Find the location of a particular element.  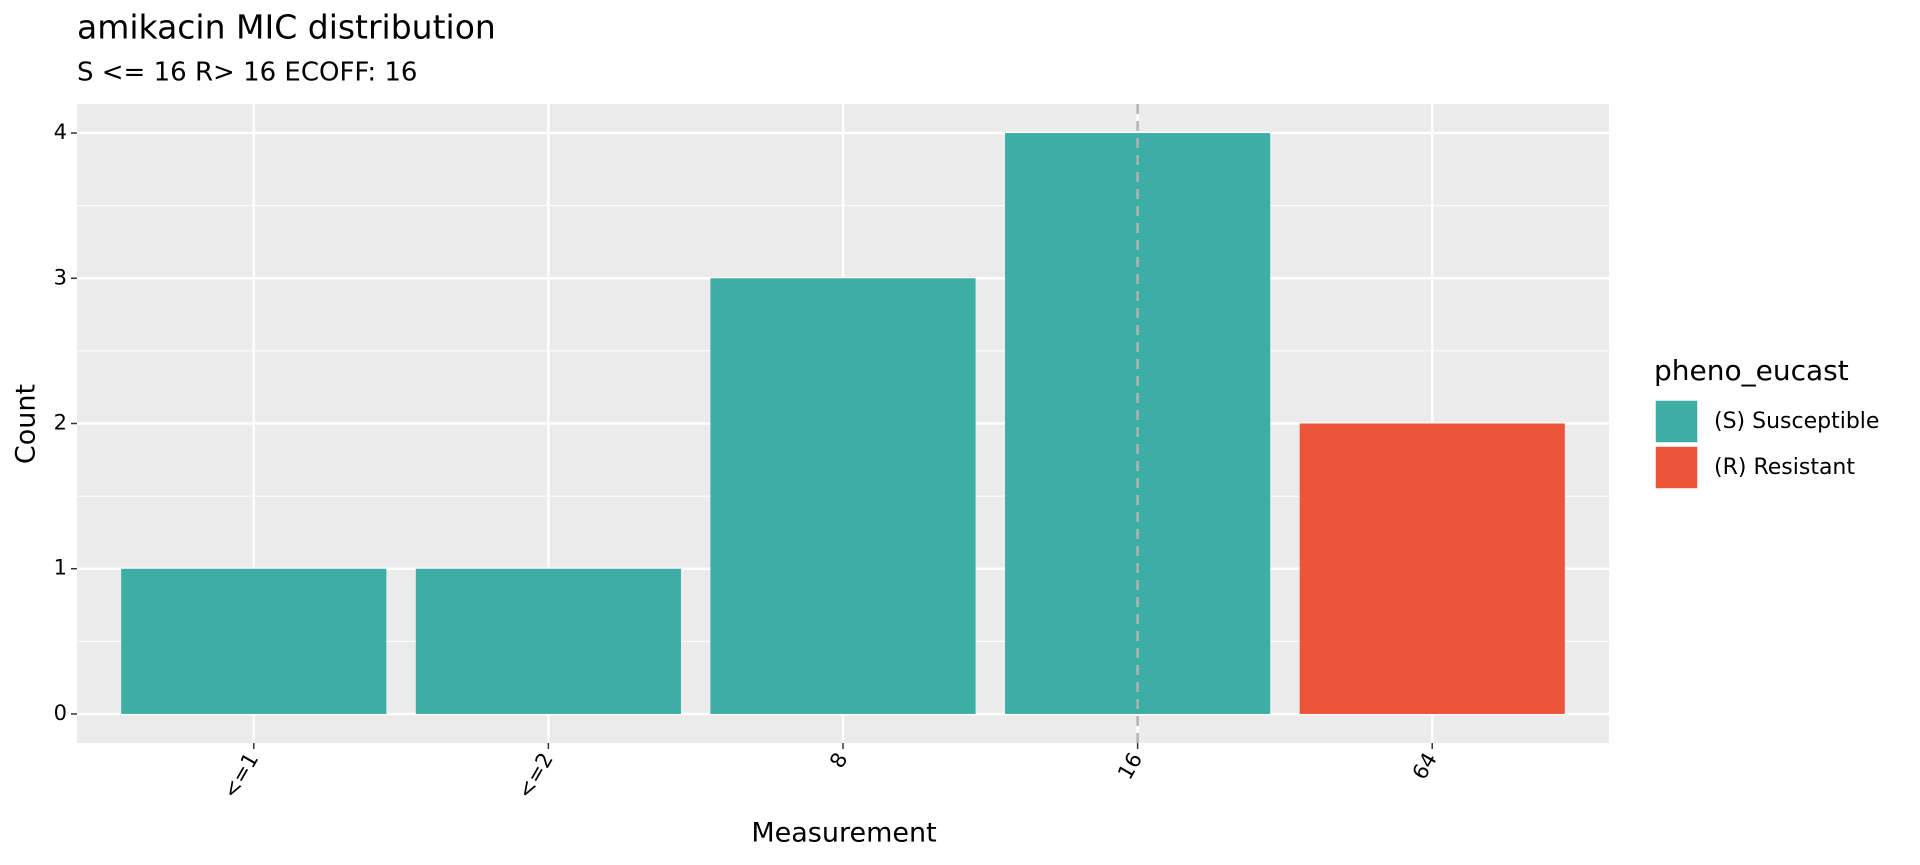

x-tick-label: 64 is located at coordinates (1425, 766).